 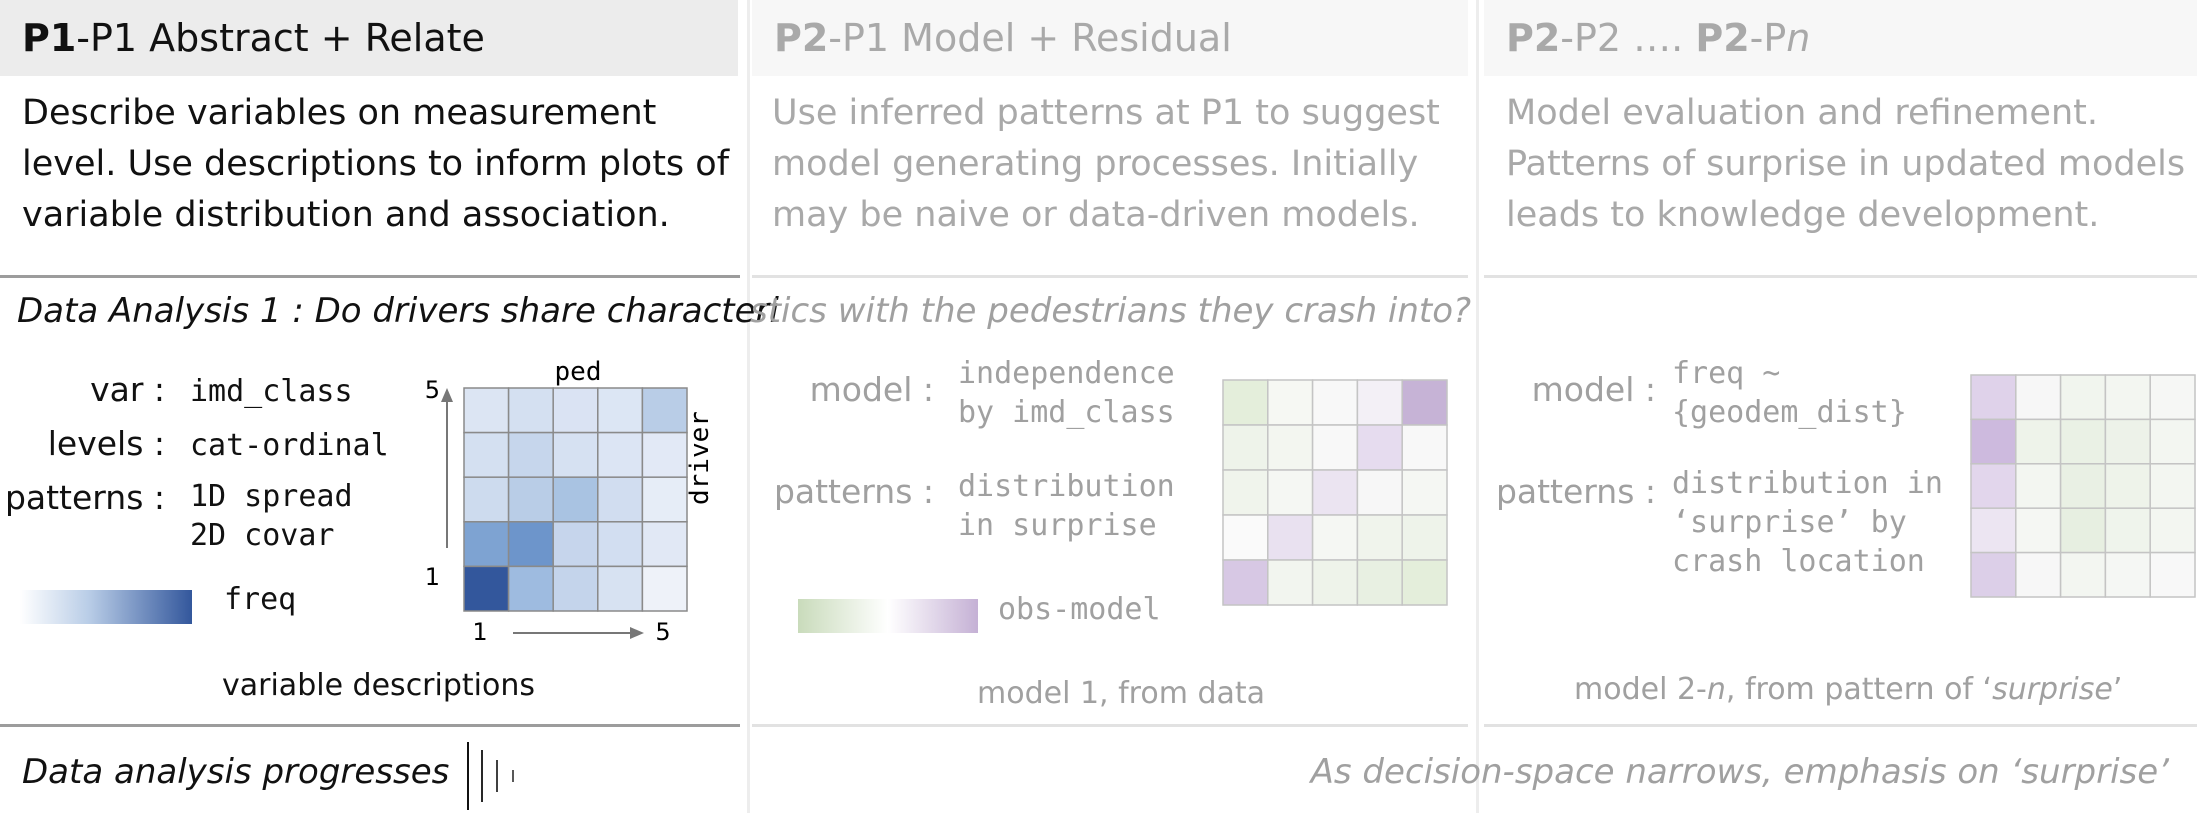 I want to click on tick-y-min: 1, so click(x=432, y=577).